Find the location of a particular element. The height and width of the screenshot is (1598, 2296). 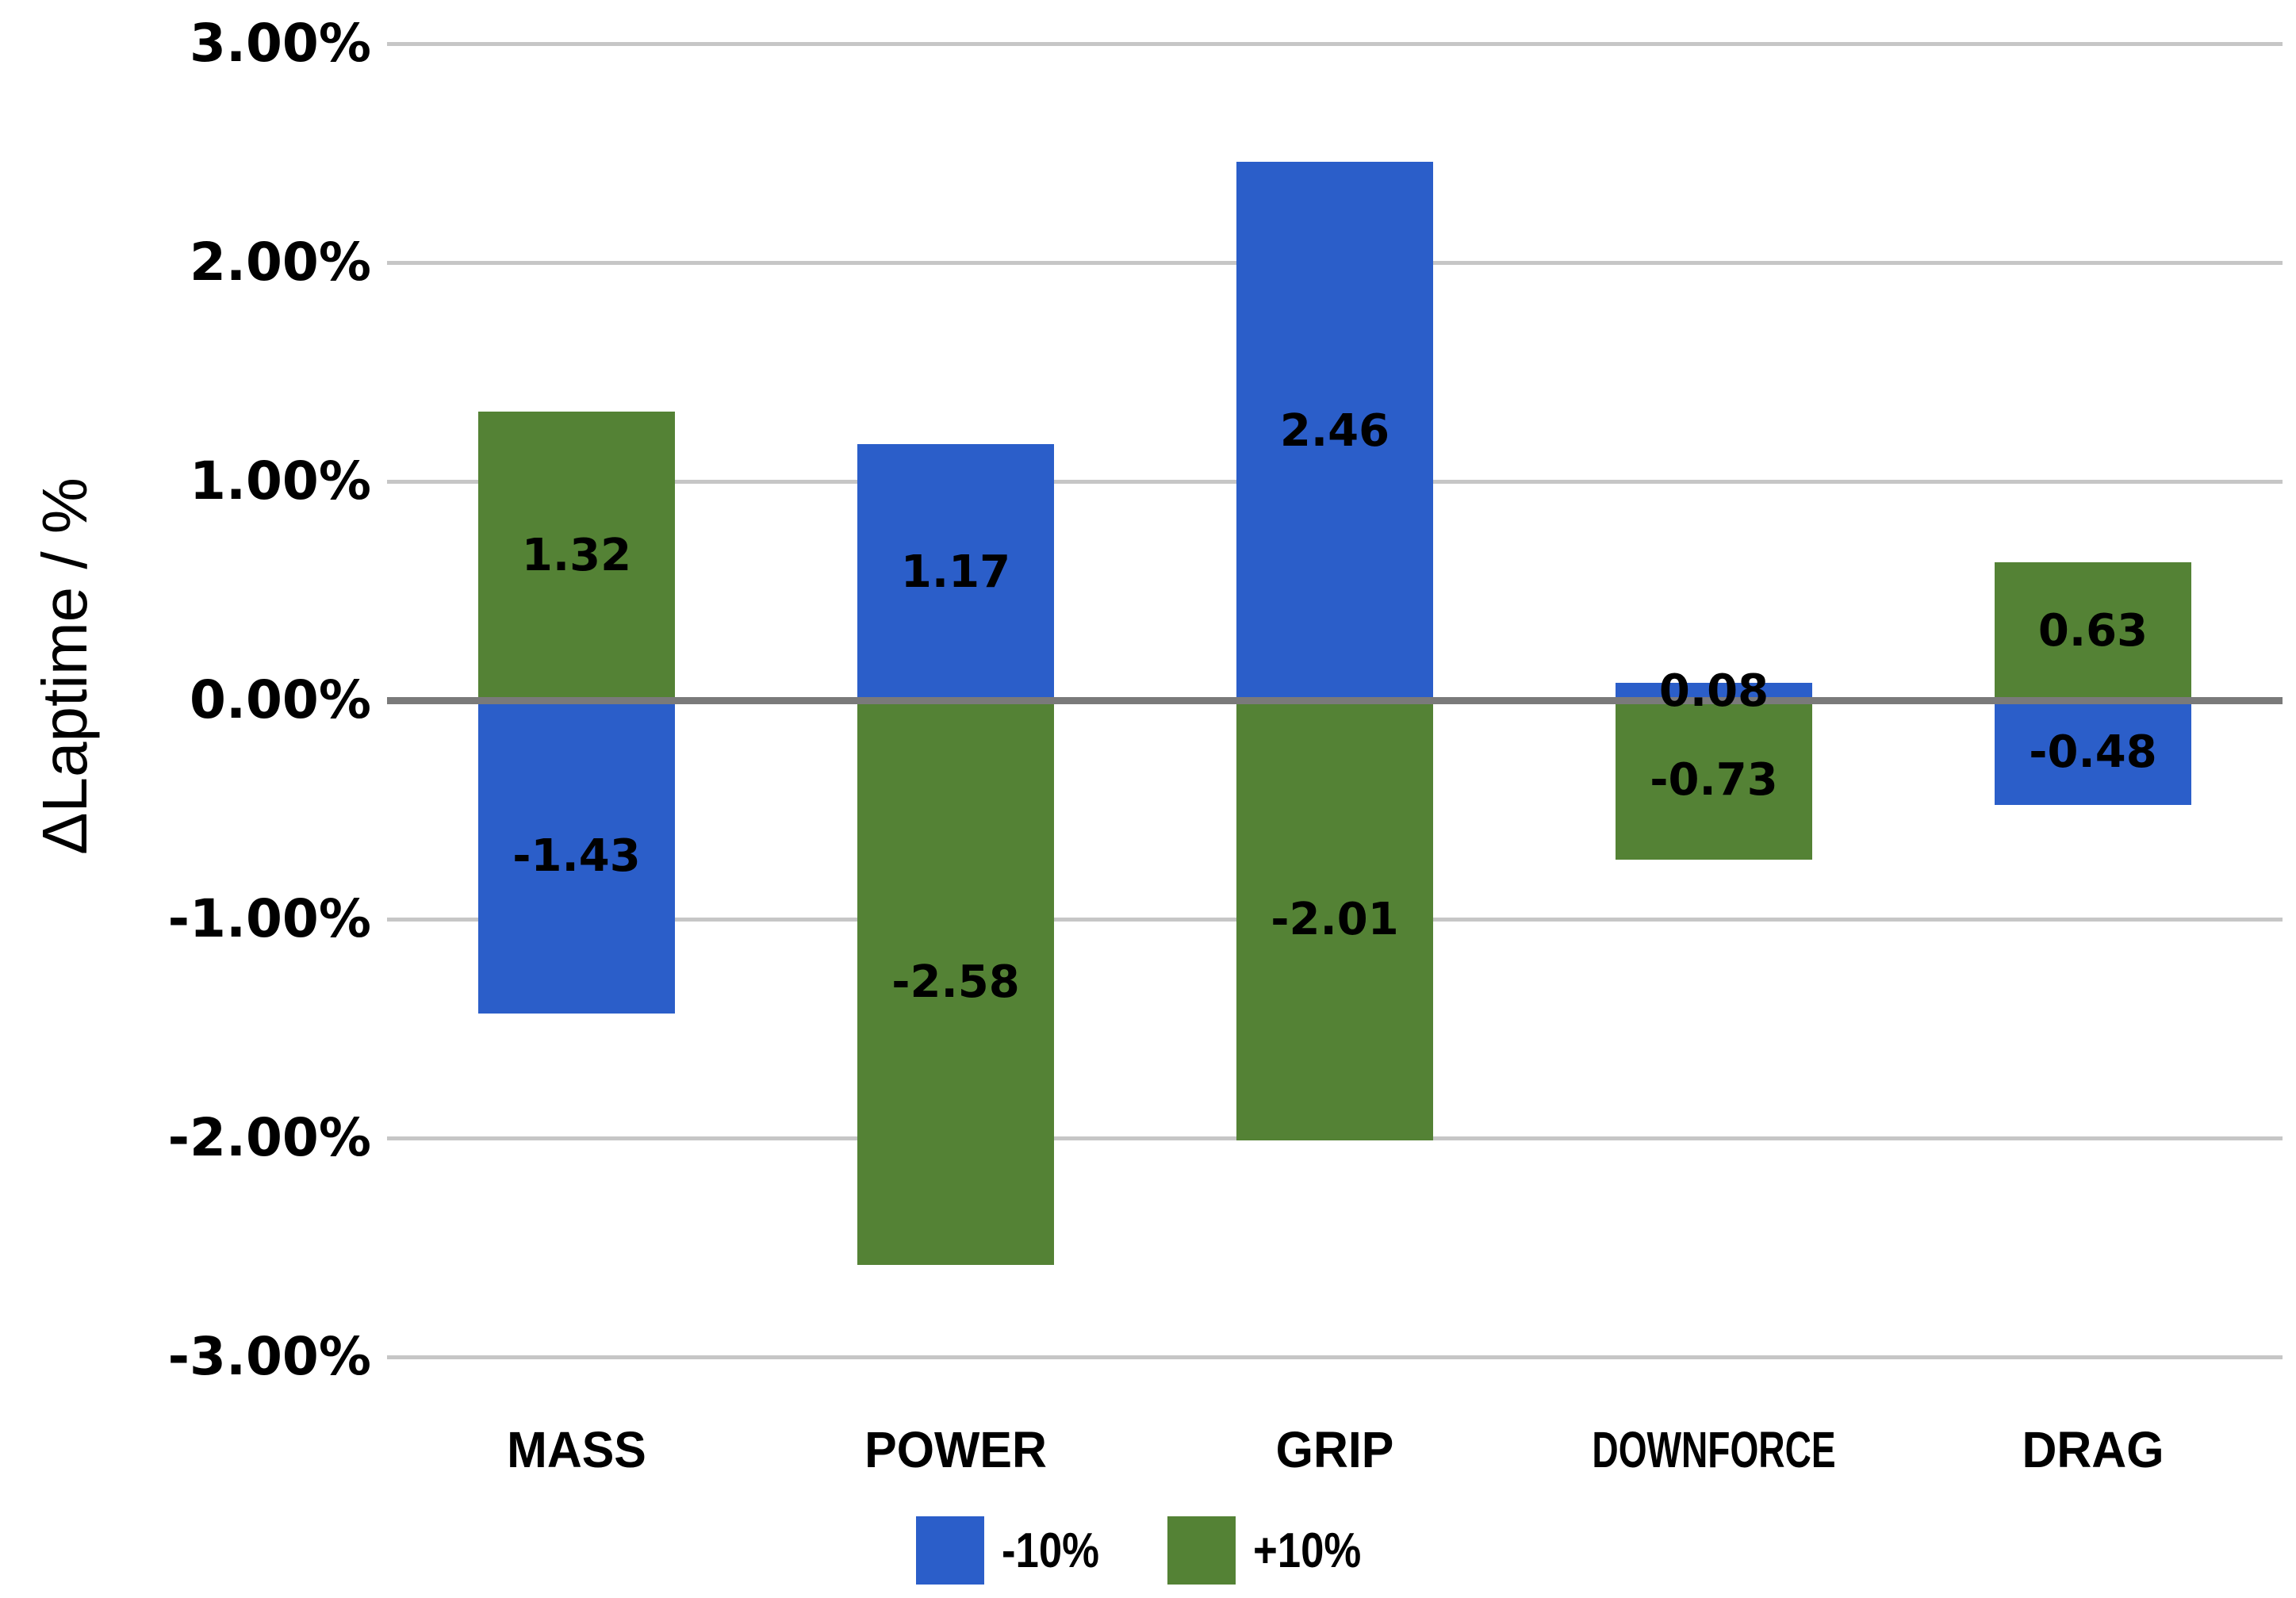

bar-value-label-downforce-plus10: -0.73 is located at coordinates (1714, 779).